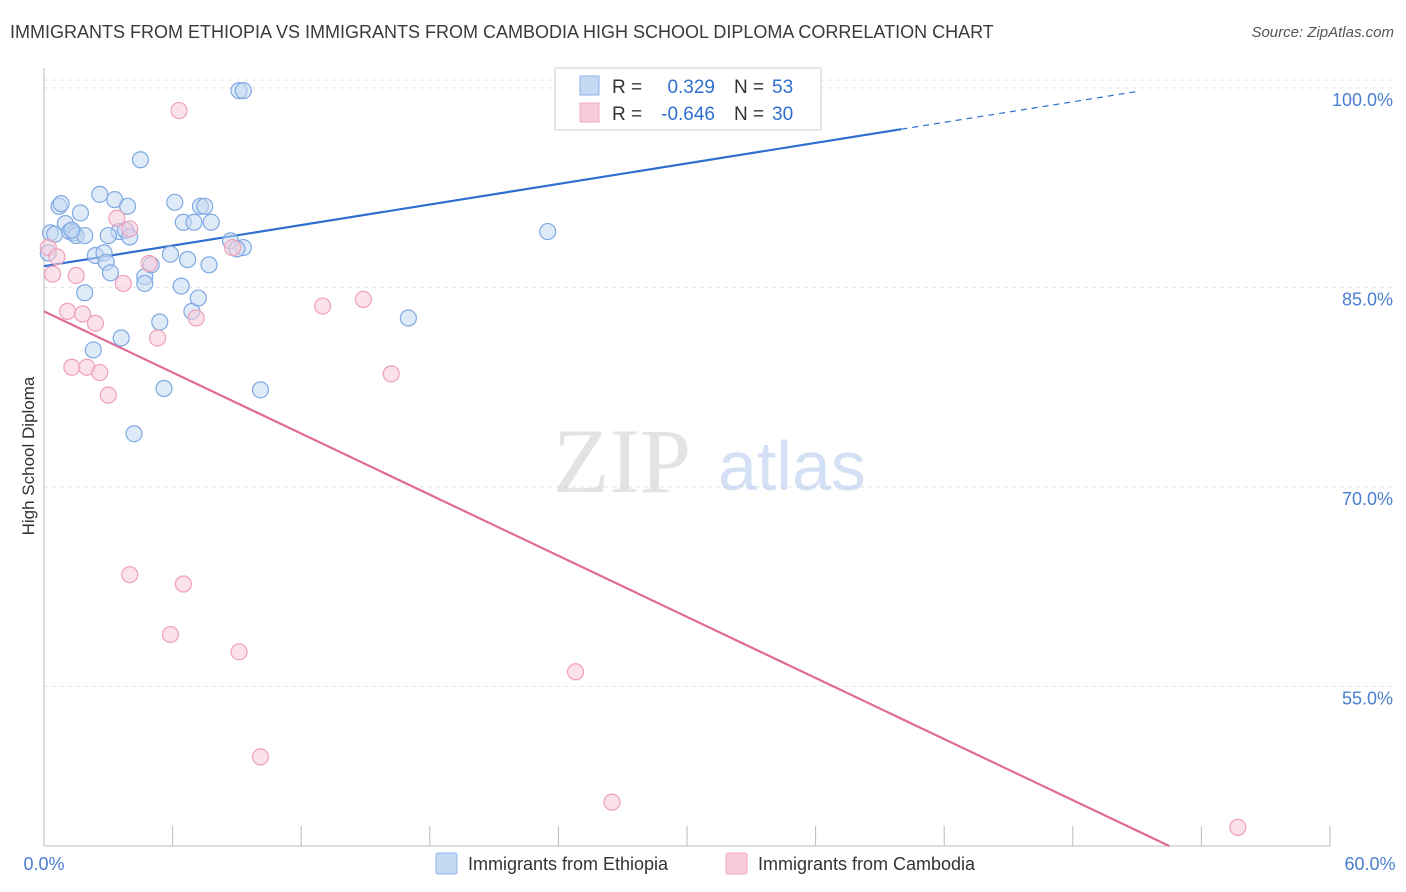 Image resolution: width=1406 pixels, height=892 pixels. Describe the element at coordinates (1369, 864) in the screenshot. I see `x-tick-label-max: 60.0%` at that location.